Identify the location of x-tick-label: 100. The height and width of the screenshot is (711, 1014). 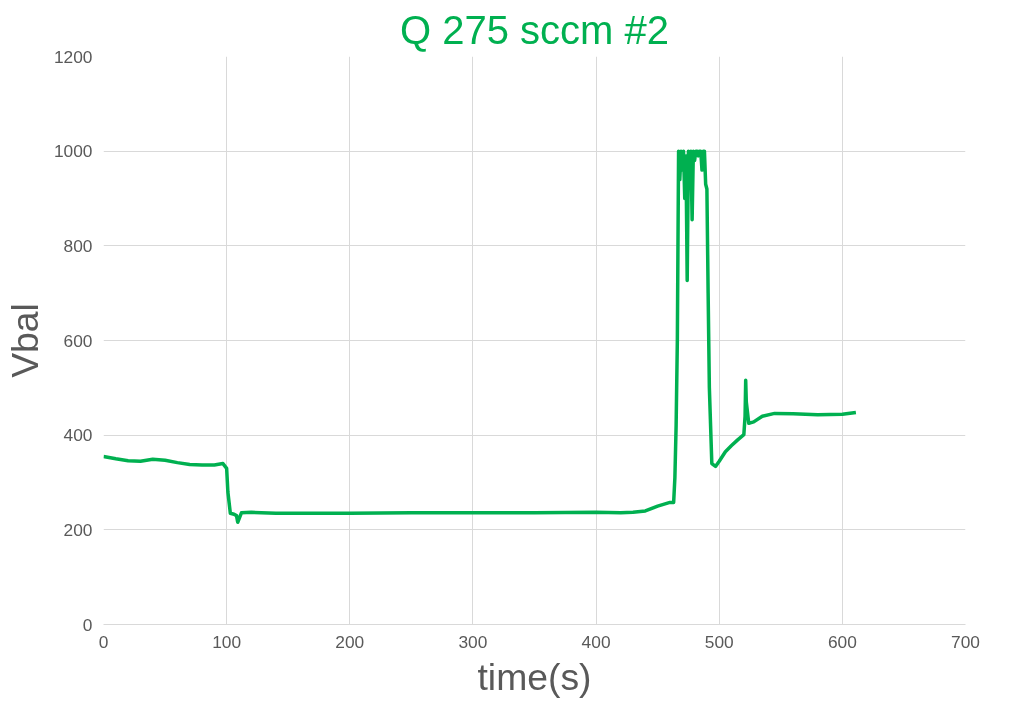
(227, 641).